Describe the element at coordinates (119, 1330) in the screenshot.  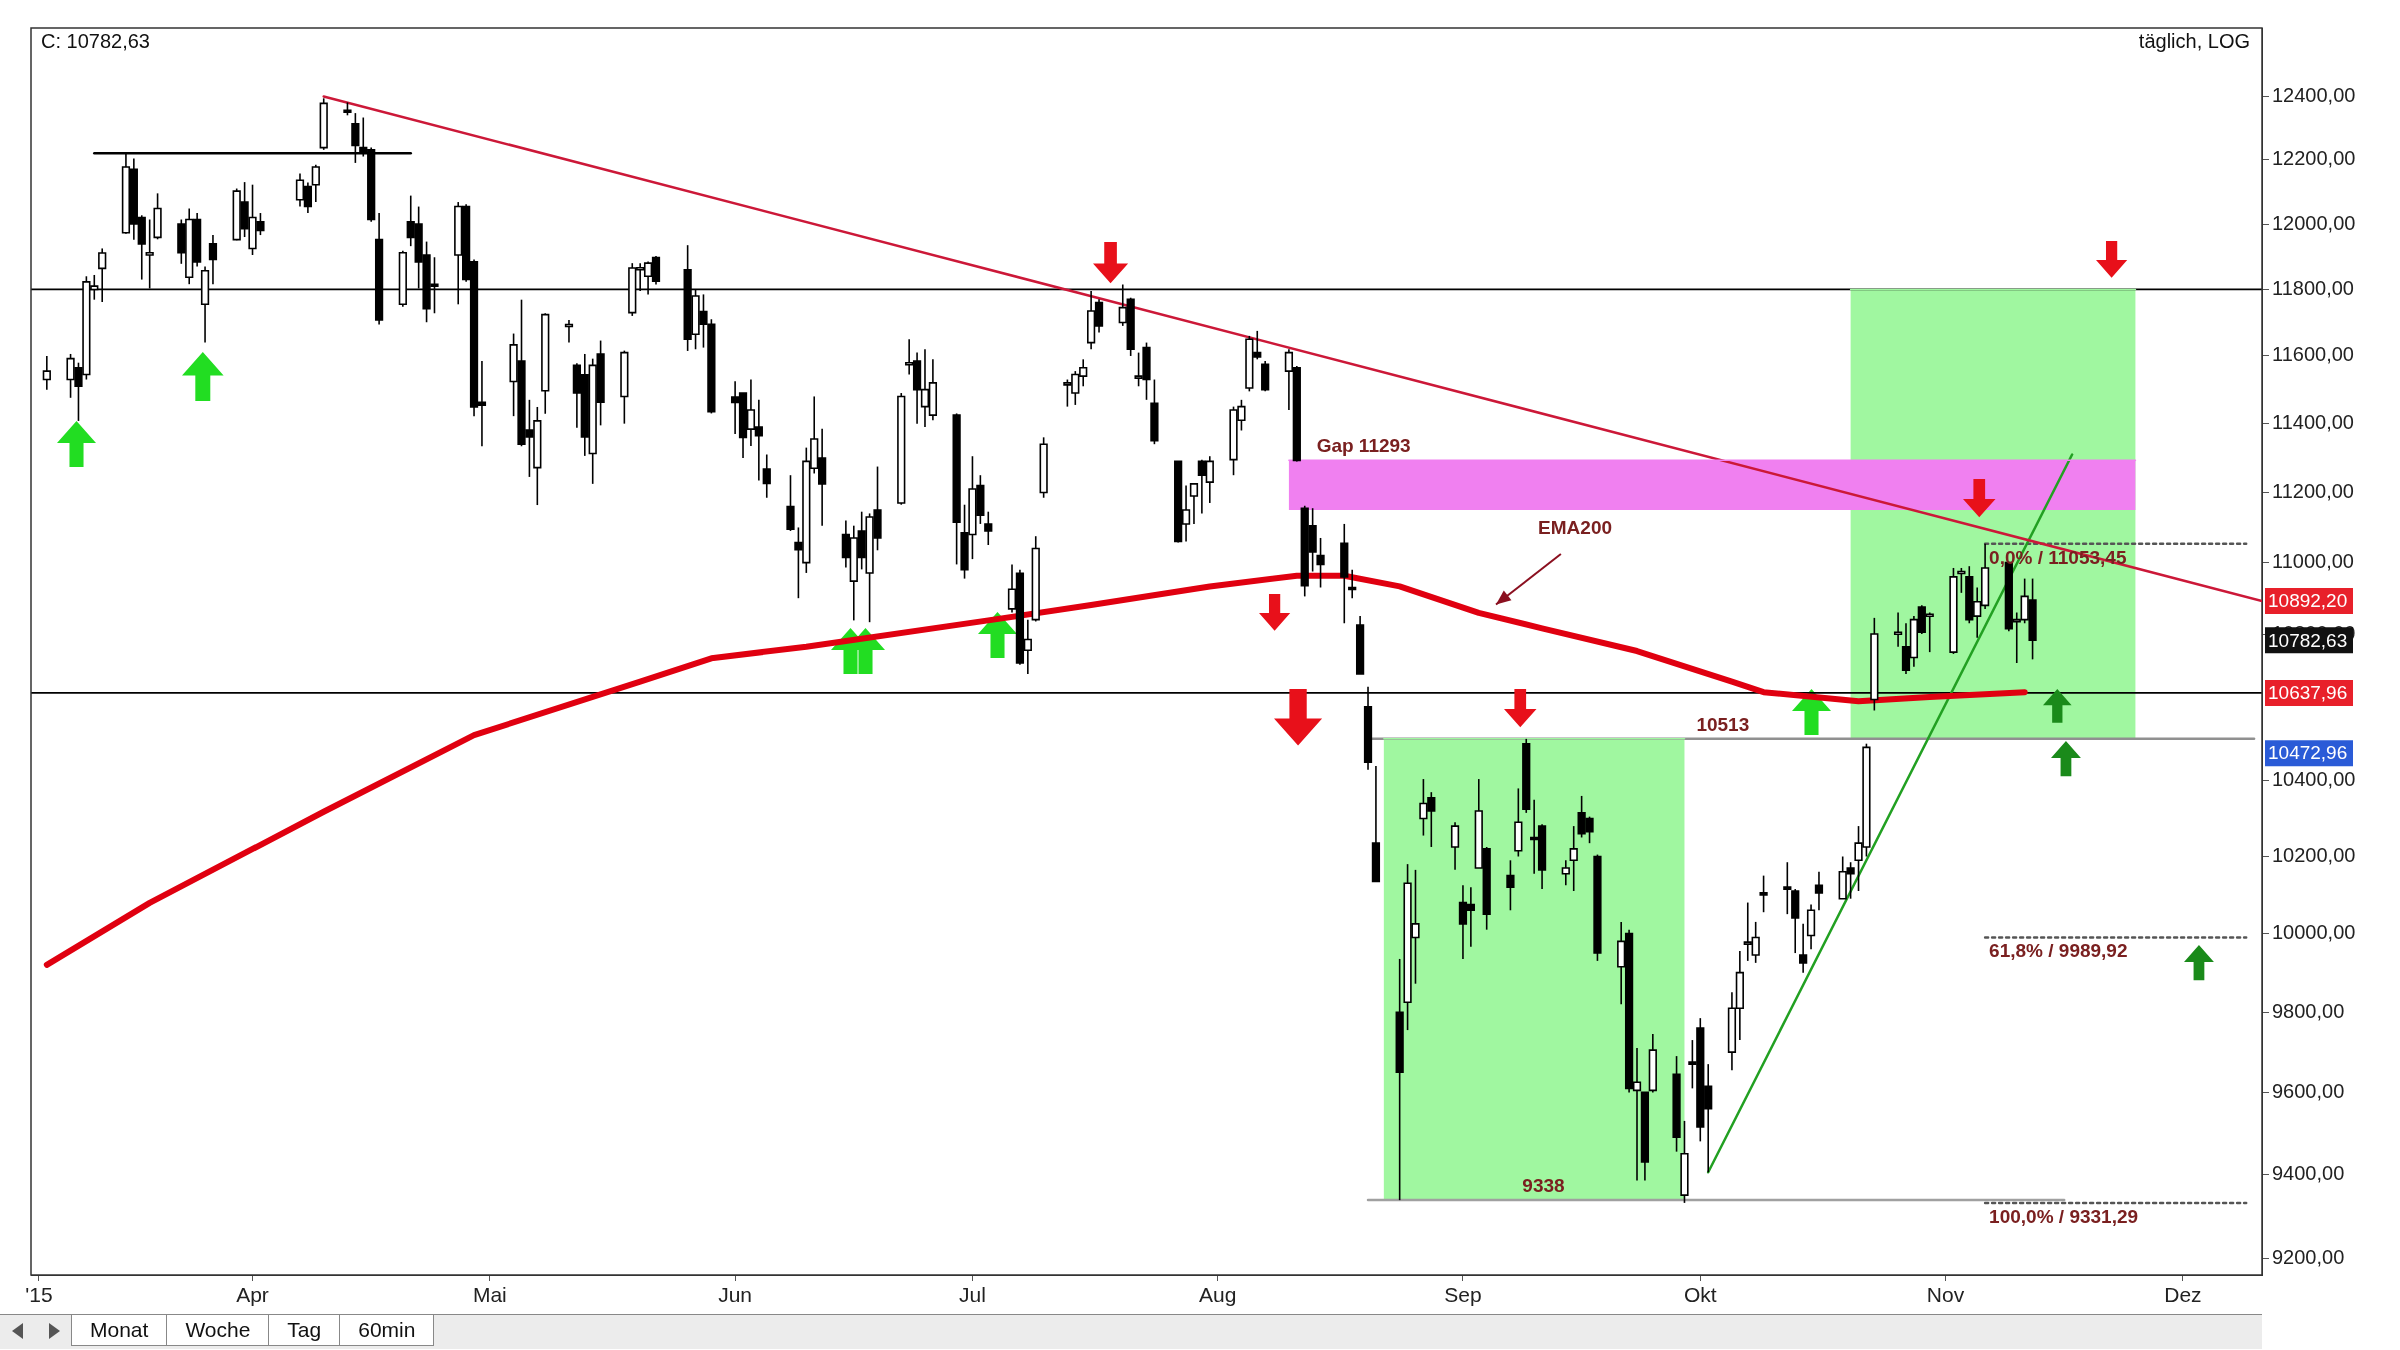
I see `text: Monat` at that location.